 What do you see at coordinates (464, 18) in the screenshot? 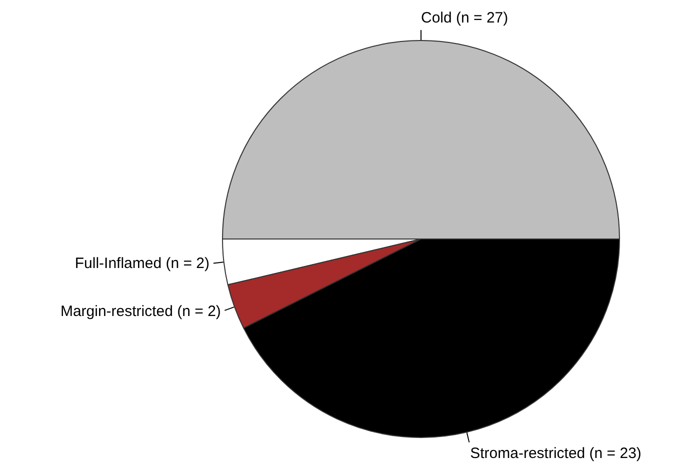
I see `slice-label: Cold (n = 27)` at bounding box center [464, 18].